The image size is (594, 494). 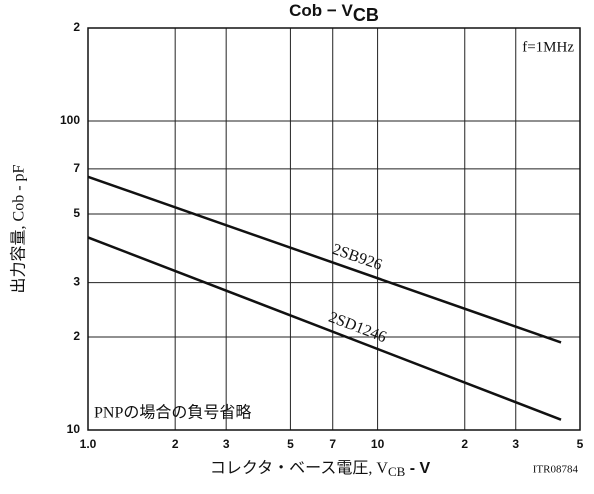 What do you see at coordinates (172, 413) in the screenshot?
I see `annotation: PNPの場合の負号省略` at bounding box center [172, 413].